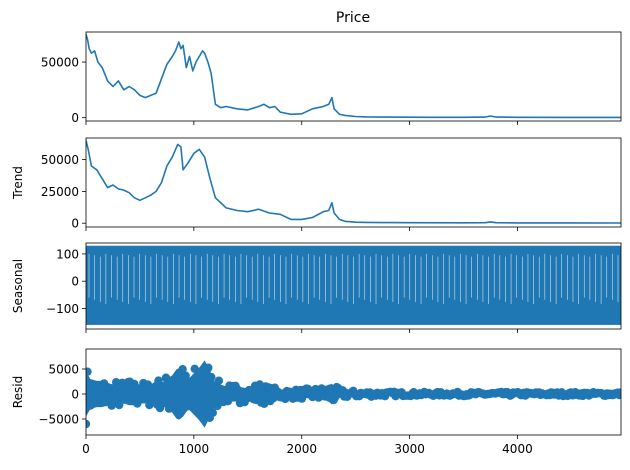 This screenshot has width=630, height=470. Describe the element at coordinates (353, 18) in the screenshot. I see `chart-title: Price` at that location.